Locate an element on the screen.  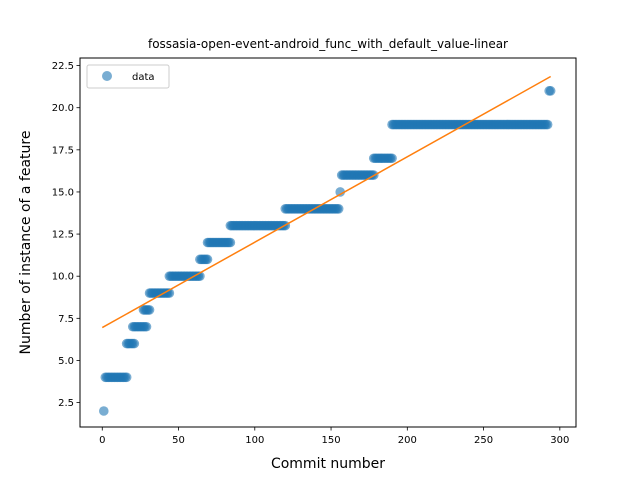
y-axis: 2.5 5.0 7.5 10.0 12.5 15.0 17.5 20.0 22.5 is located at coordinates (66, 235).